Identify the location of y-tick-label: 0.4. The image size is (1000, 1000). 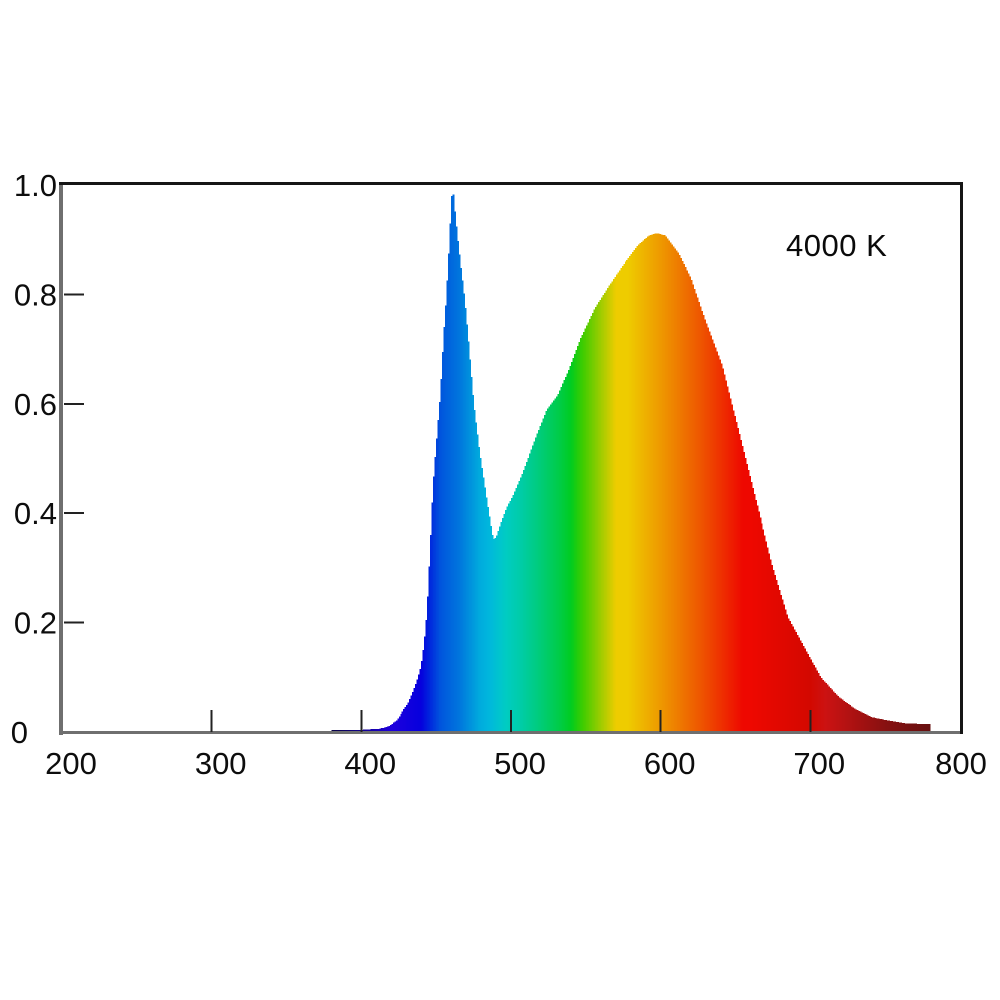
(35, 513).